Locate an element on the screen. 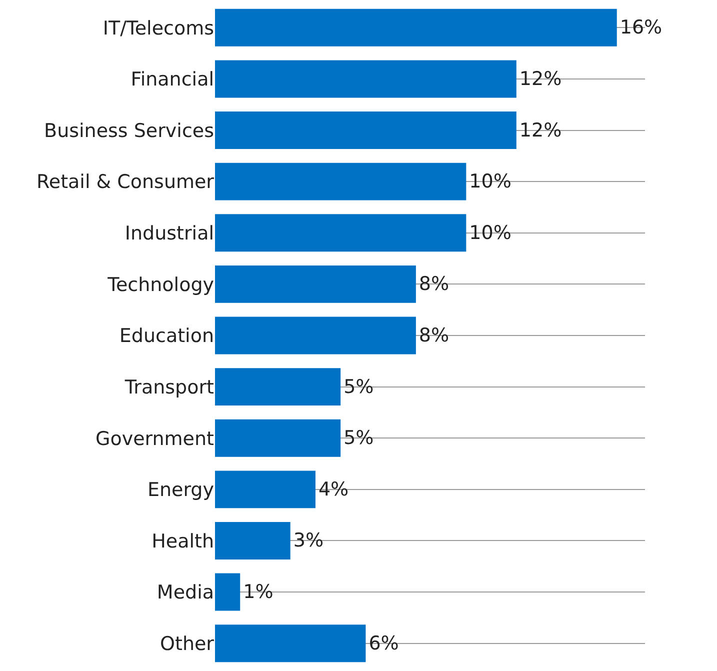  y-tick-label: Retail & Consumer is located at coordinates (125, 182).